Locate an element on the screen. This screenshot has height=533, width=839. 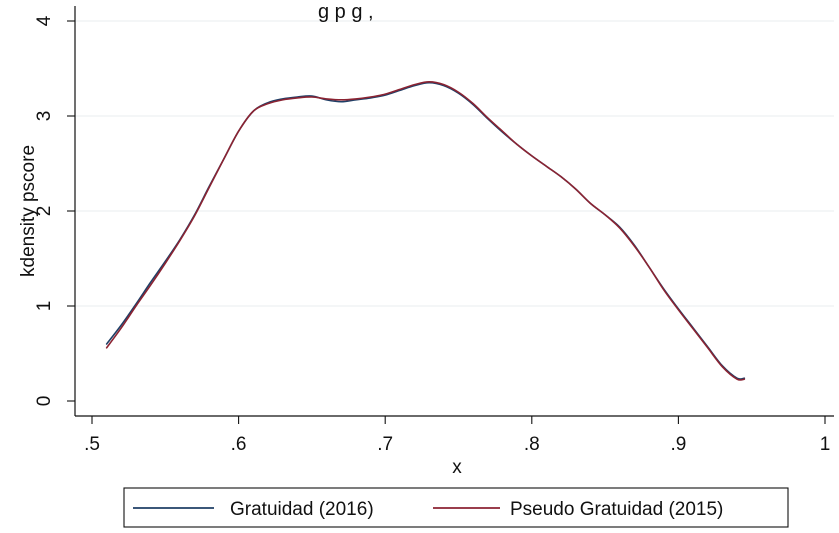
x-tick-label: .7 is located at coordinates (385, 444).